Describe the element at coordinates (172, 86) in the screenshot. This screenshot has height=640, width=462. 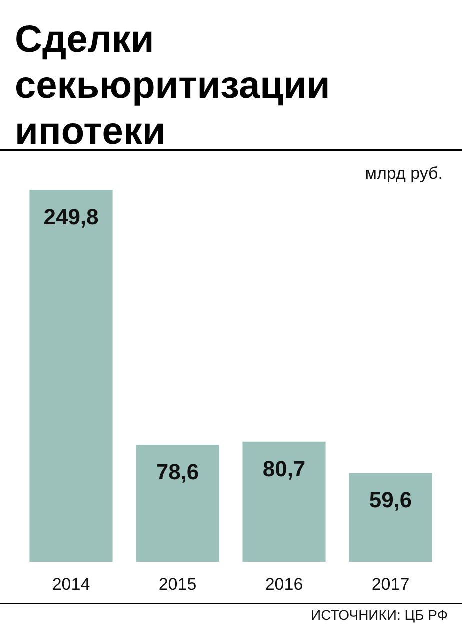
I see `chart-title: Сделки секьюритизации ипотеки` at that location.